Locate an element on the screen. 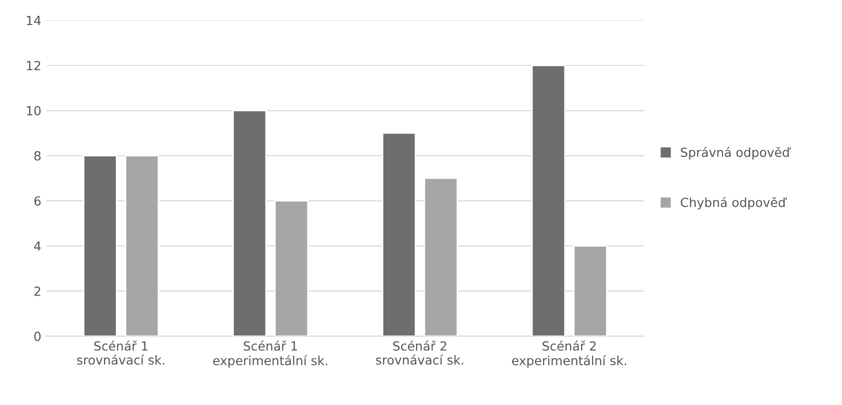 The height and width of the screenshot is (405, 842). y-tick-label: 6 is located at coordinates (37, 201).